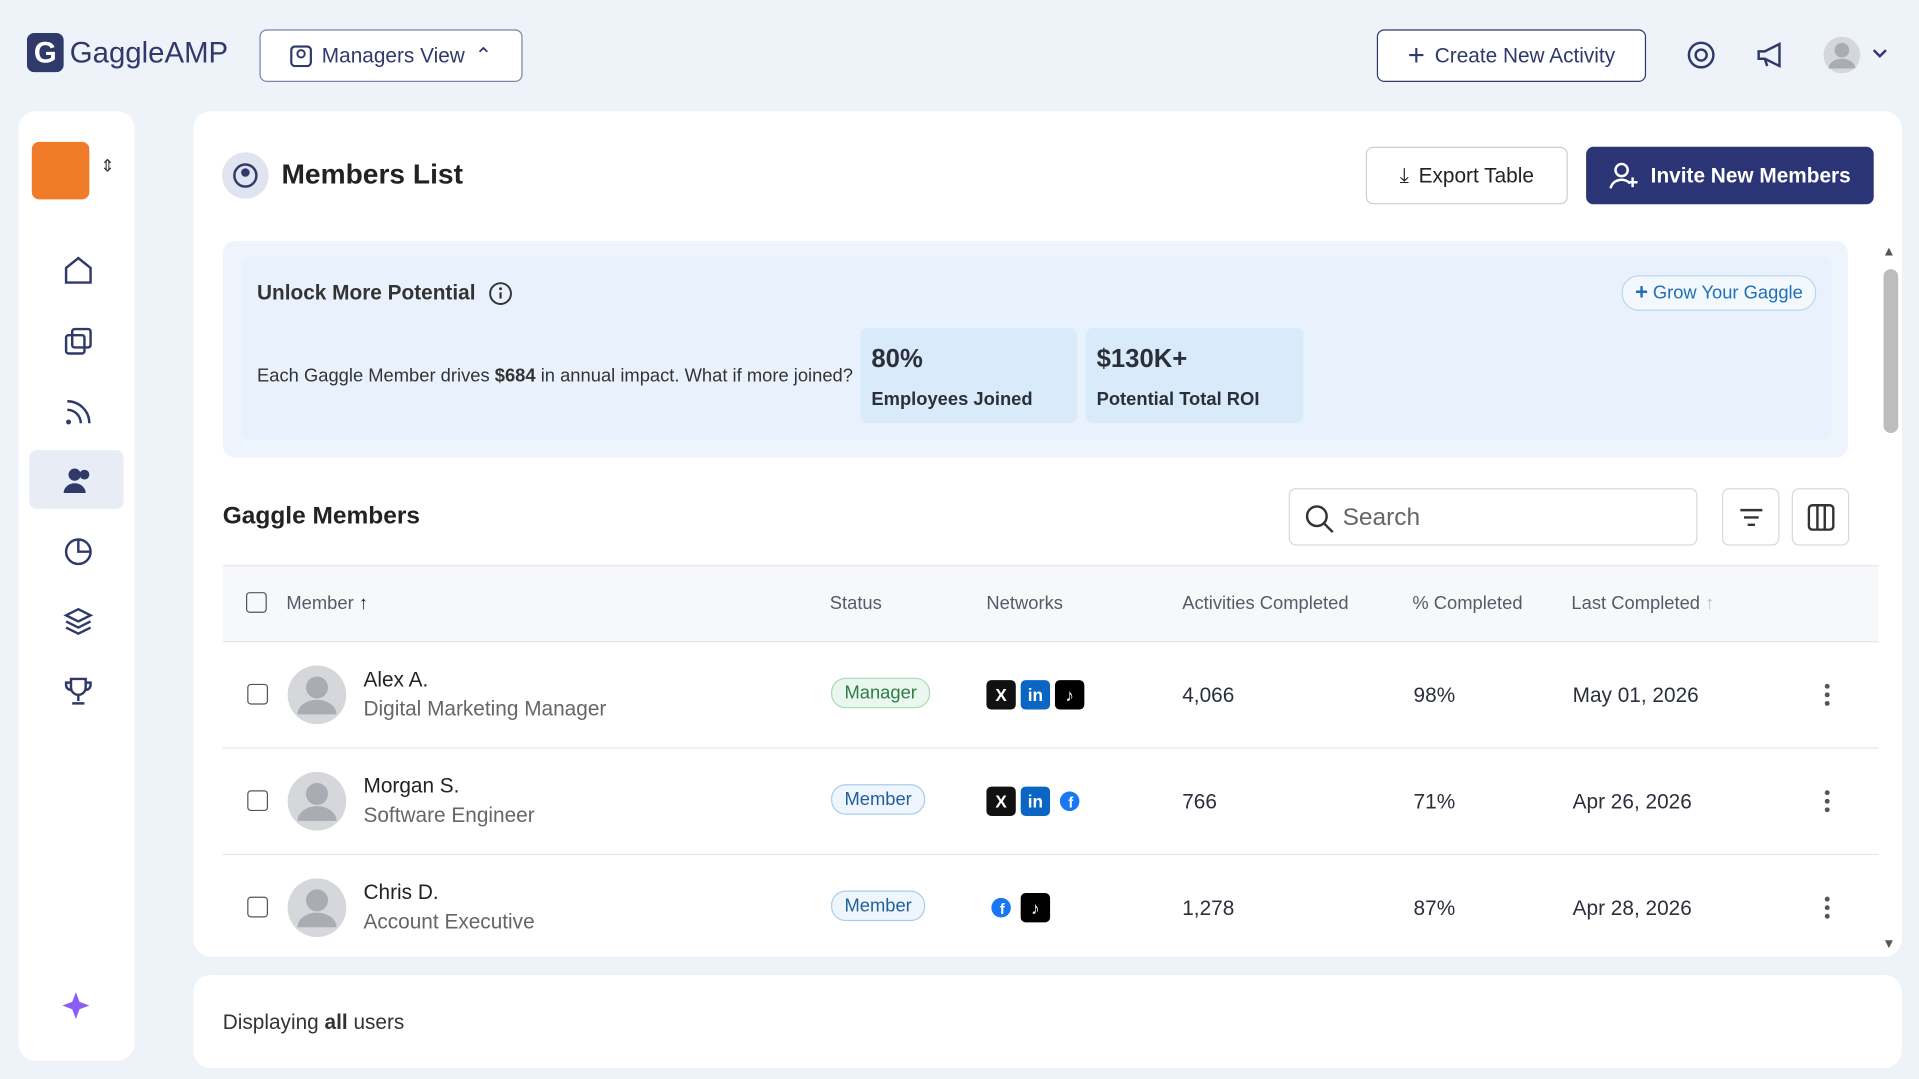 Image resolution: width=1919 pixels, height=1079 pixels. I want to click on filter-button, so click(1750, 517).